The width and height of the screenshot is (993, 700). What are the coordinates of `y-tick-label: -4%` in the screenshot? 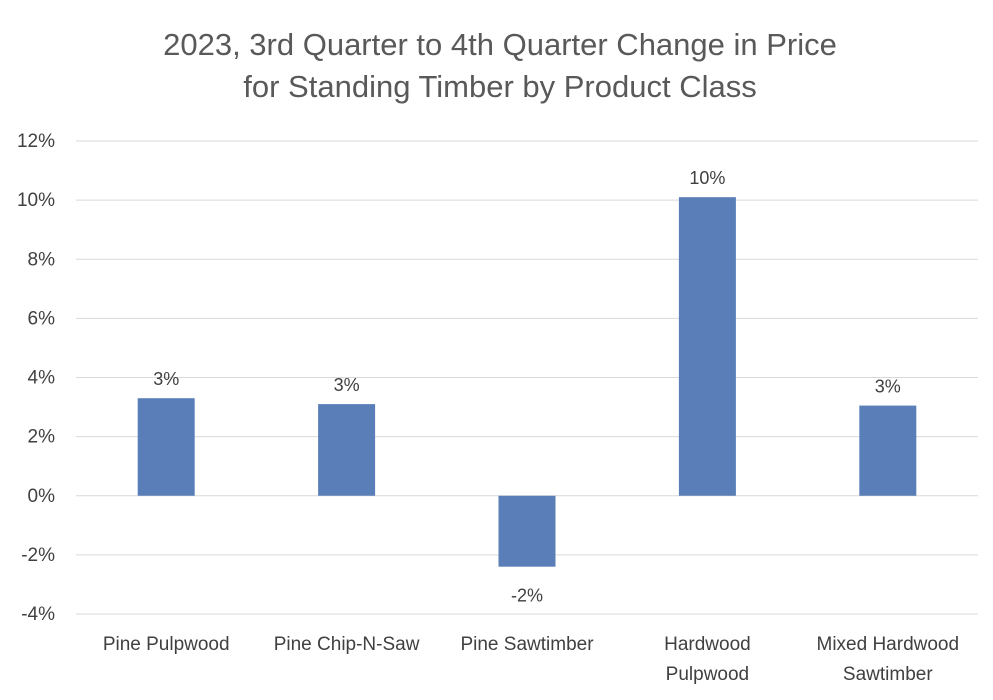 It's located at (38, 614).